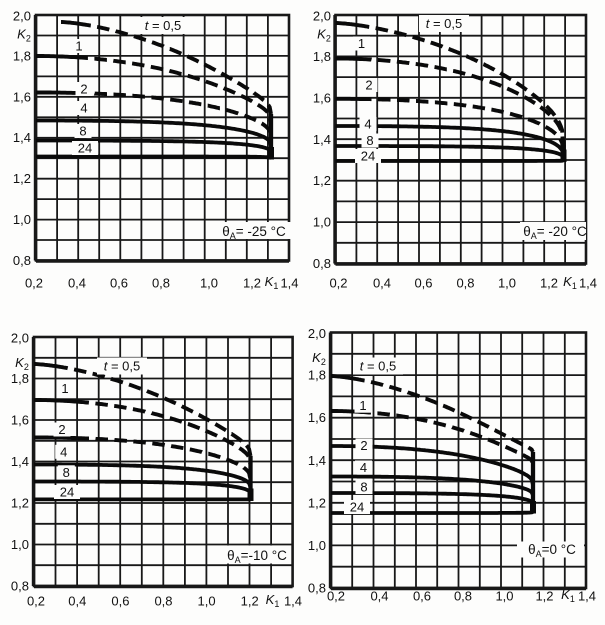  I want to click on svg-text: θA=-10 °C, so click(257, 556).